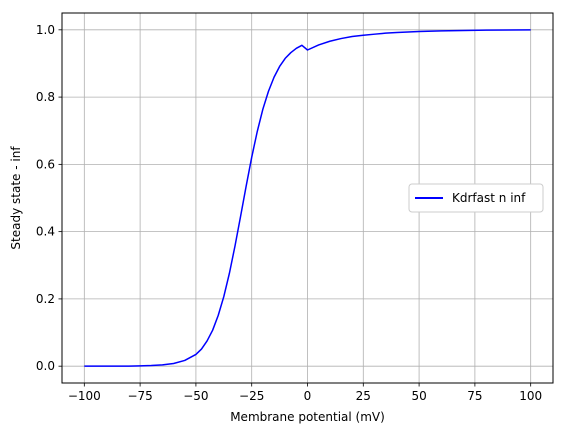  What do you see at coordinates (489, 198) in the screenshot?
I see `legend-entry: Kdrfast n inf` at bounding box center [489, 198].